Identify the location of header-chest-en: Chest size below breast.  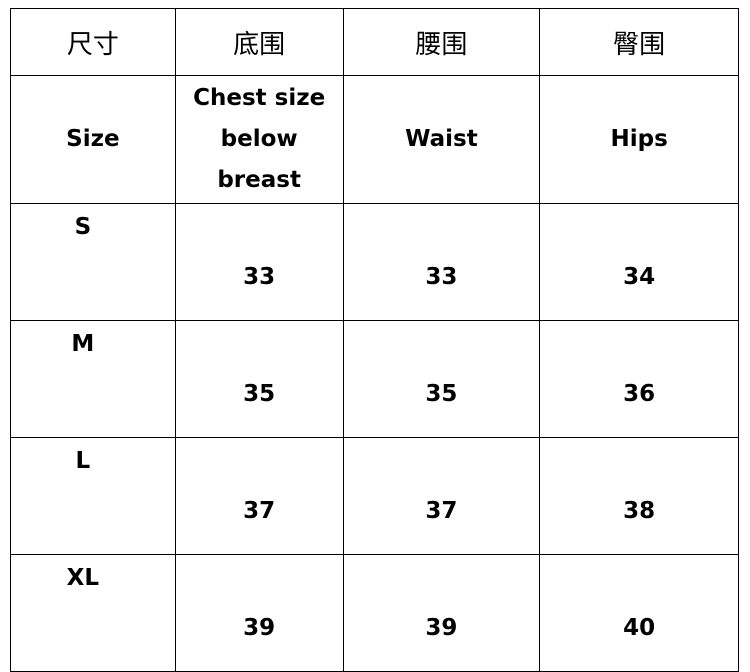
(259, 139).